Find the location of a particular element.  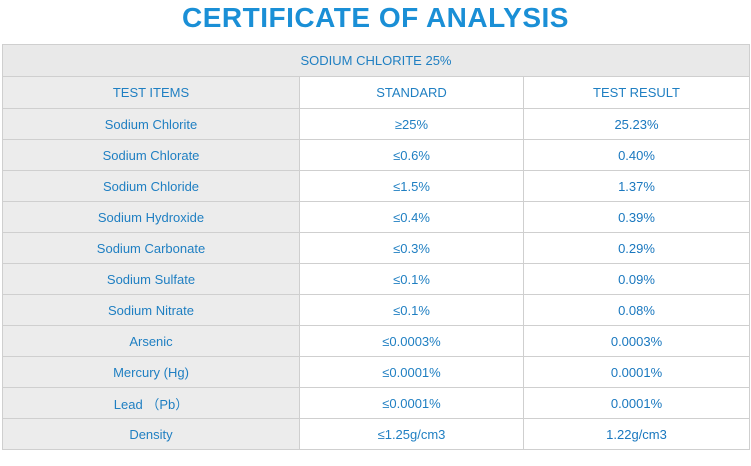

standard-cell: ≤0.3% is located at coordinates (411, 248).